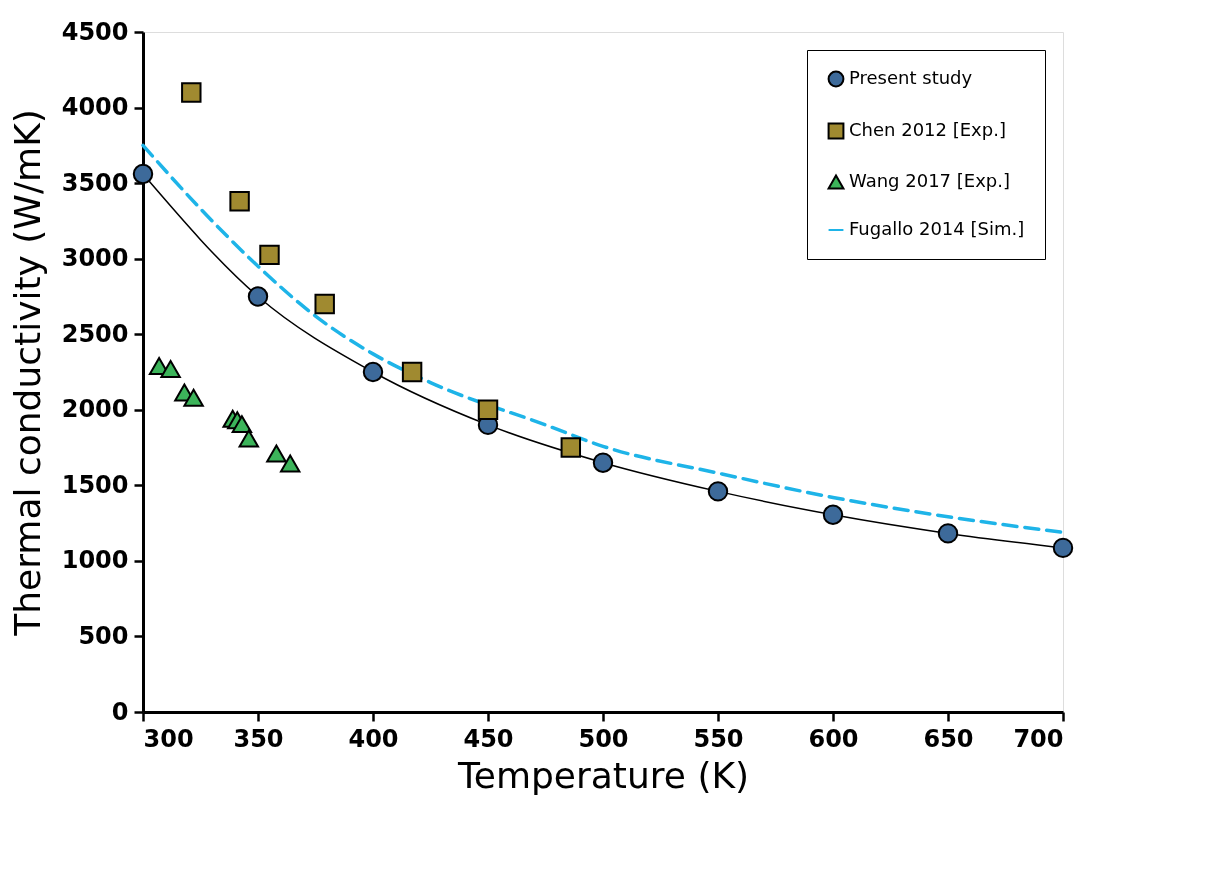 This screenshot has height=875, width=1212. What do you see at coordinates (95, 333) in the screenshot?
I see `y-tick-label: 2500` at bounding box center [95, 333].